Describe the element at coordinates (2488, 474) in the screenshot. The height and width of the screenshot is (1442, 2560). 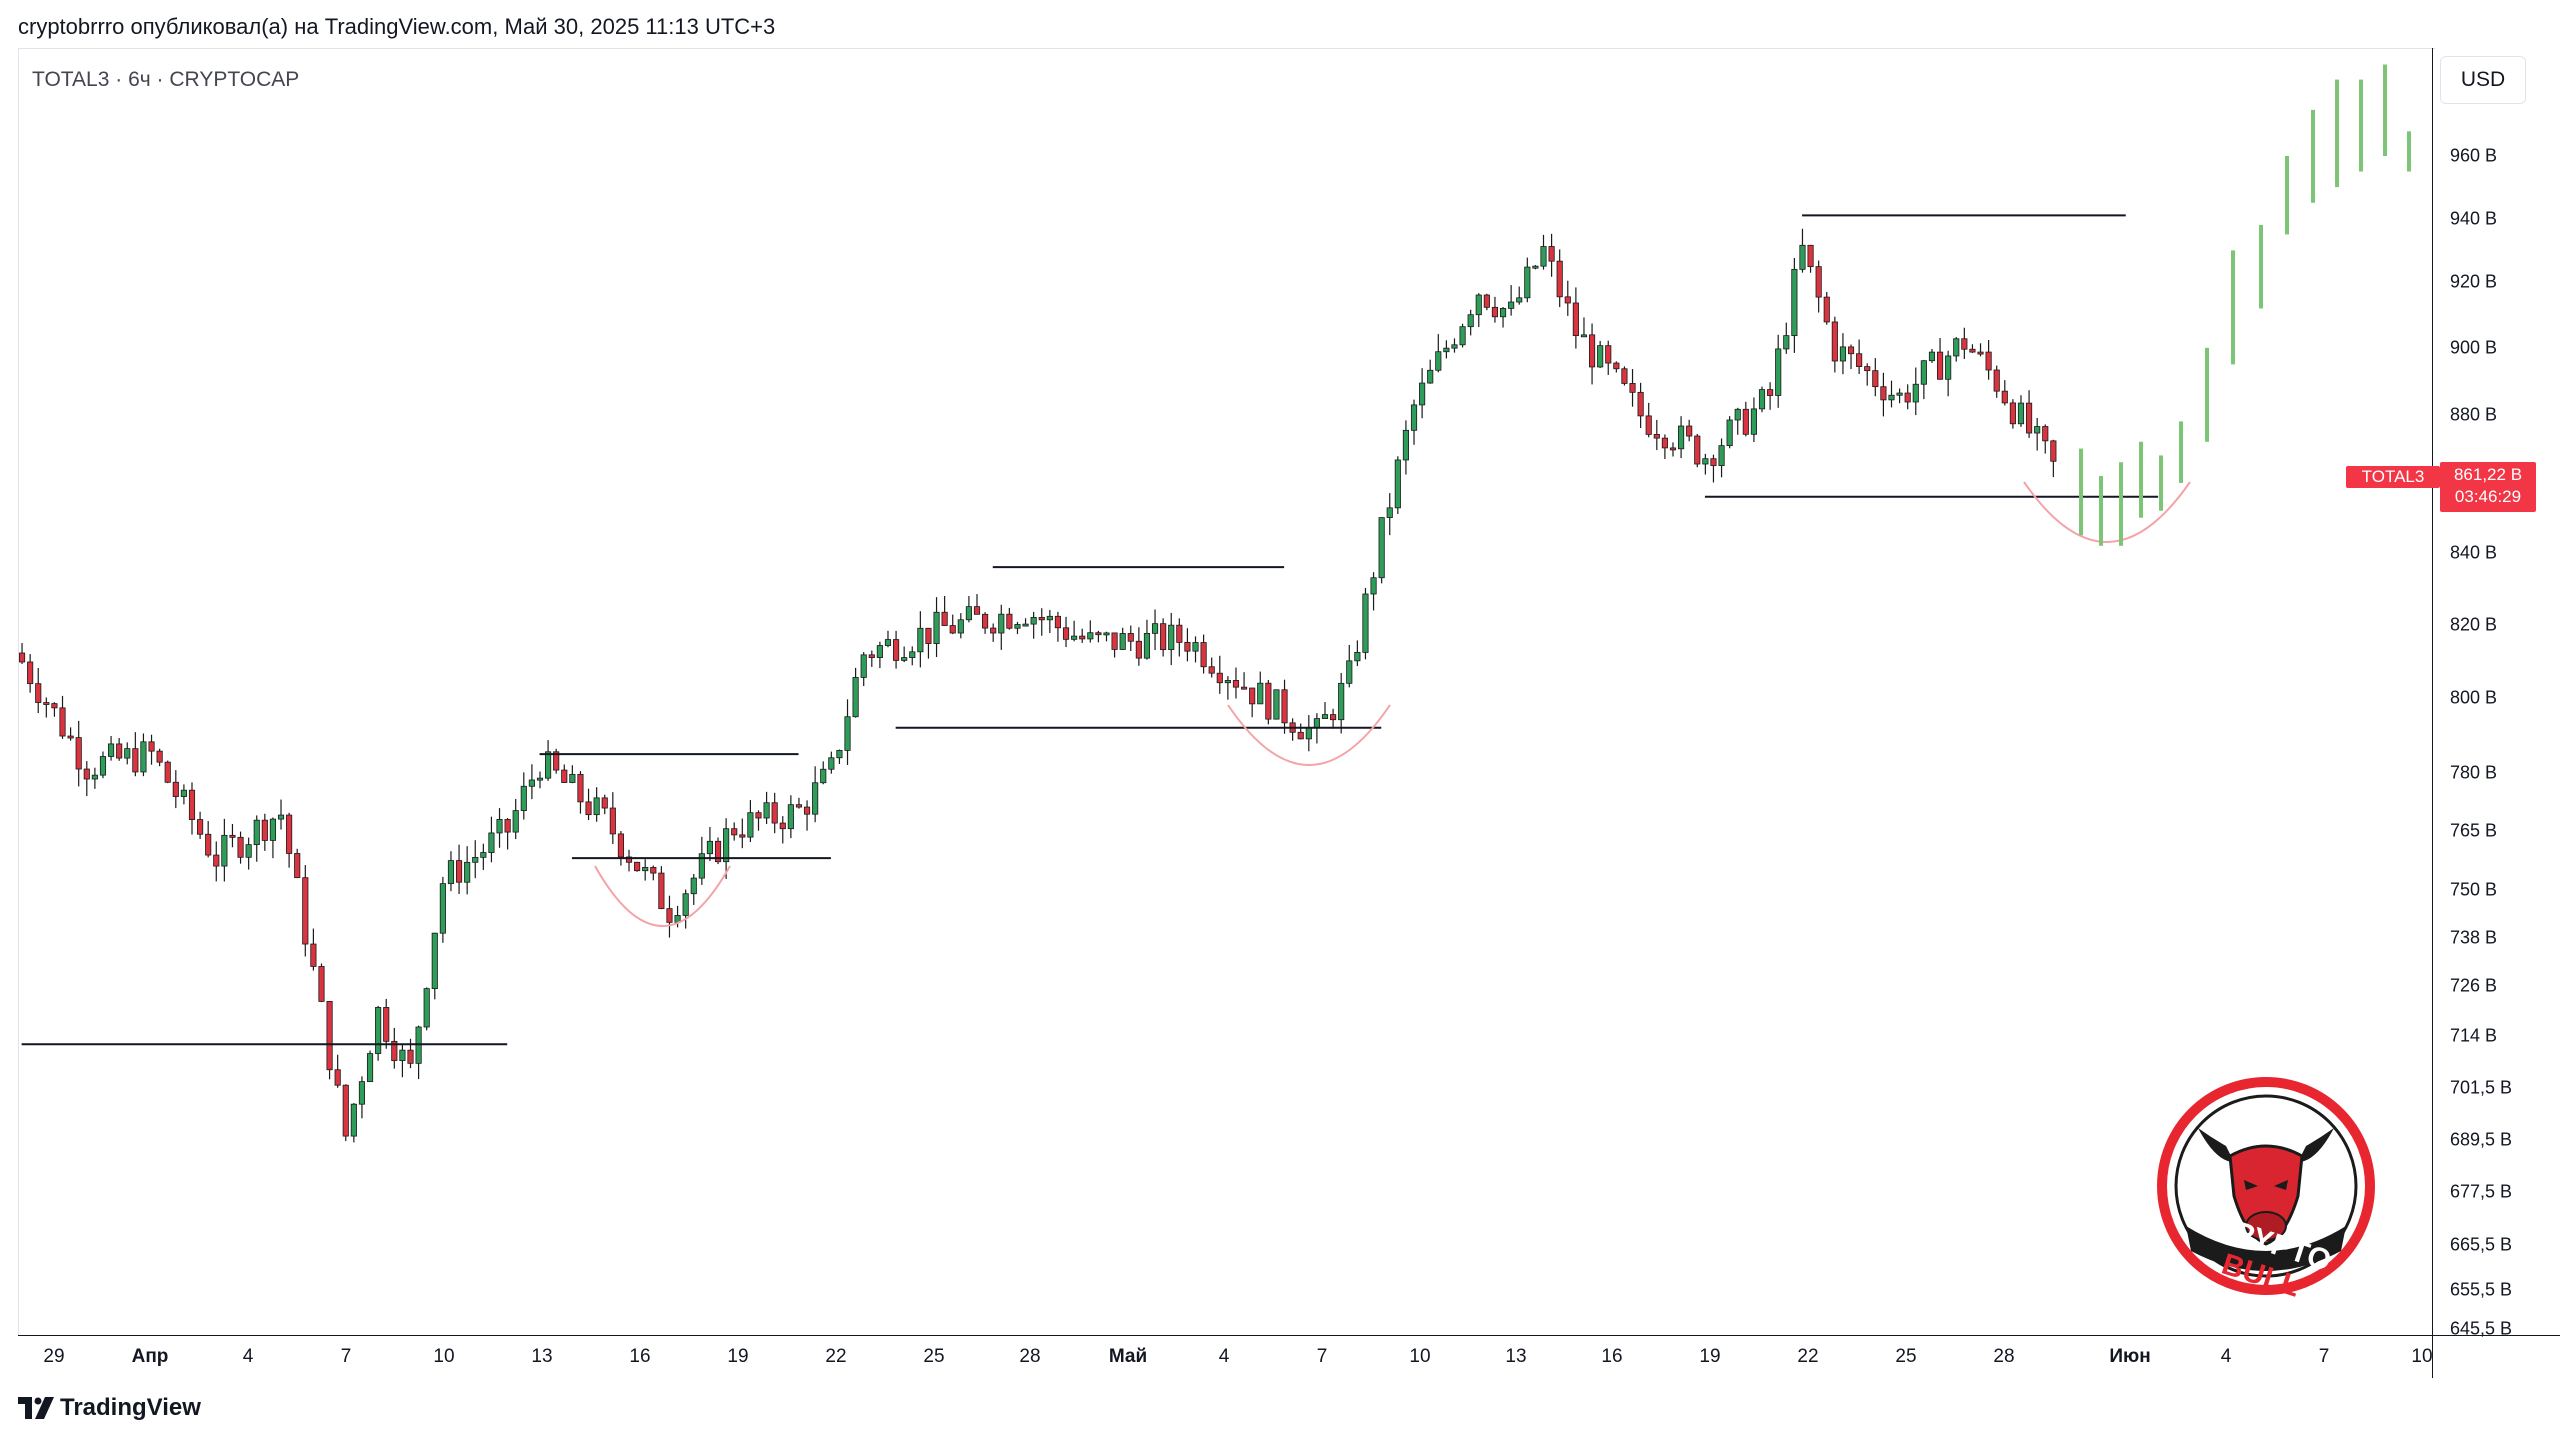
I see `last-price-value: 861,22 B` at that location.